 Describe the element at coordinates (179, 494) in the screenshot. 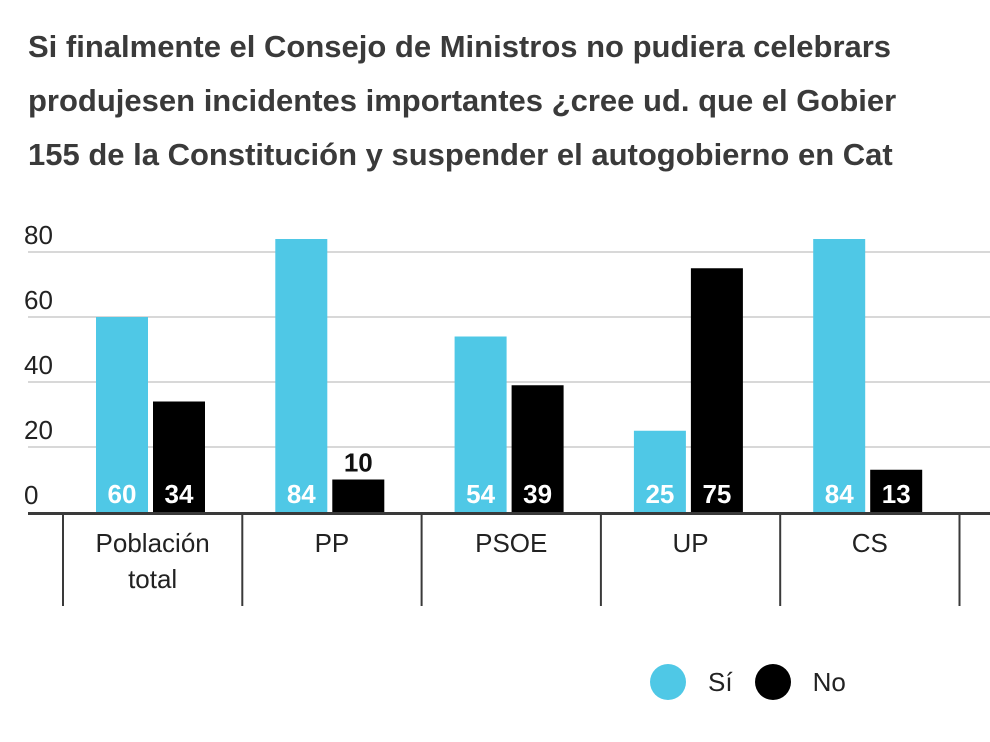

I see `data-label: 34` at that location.